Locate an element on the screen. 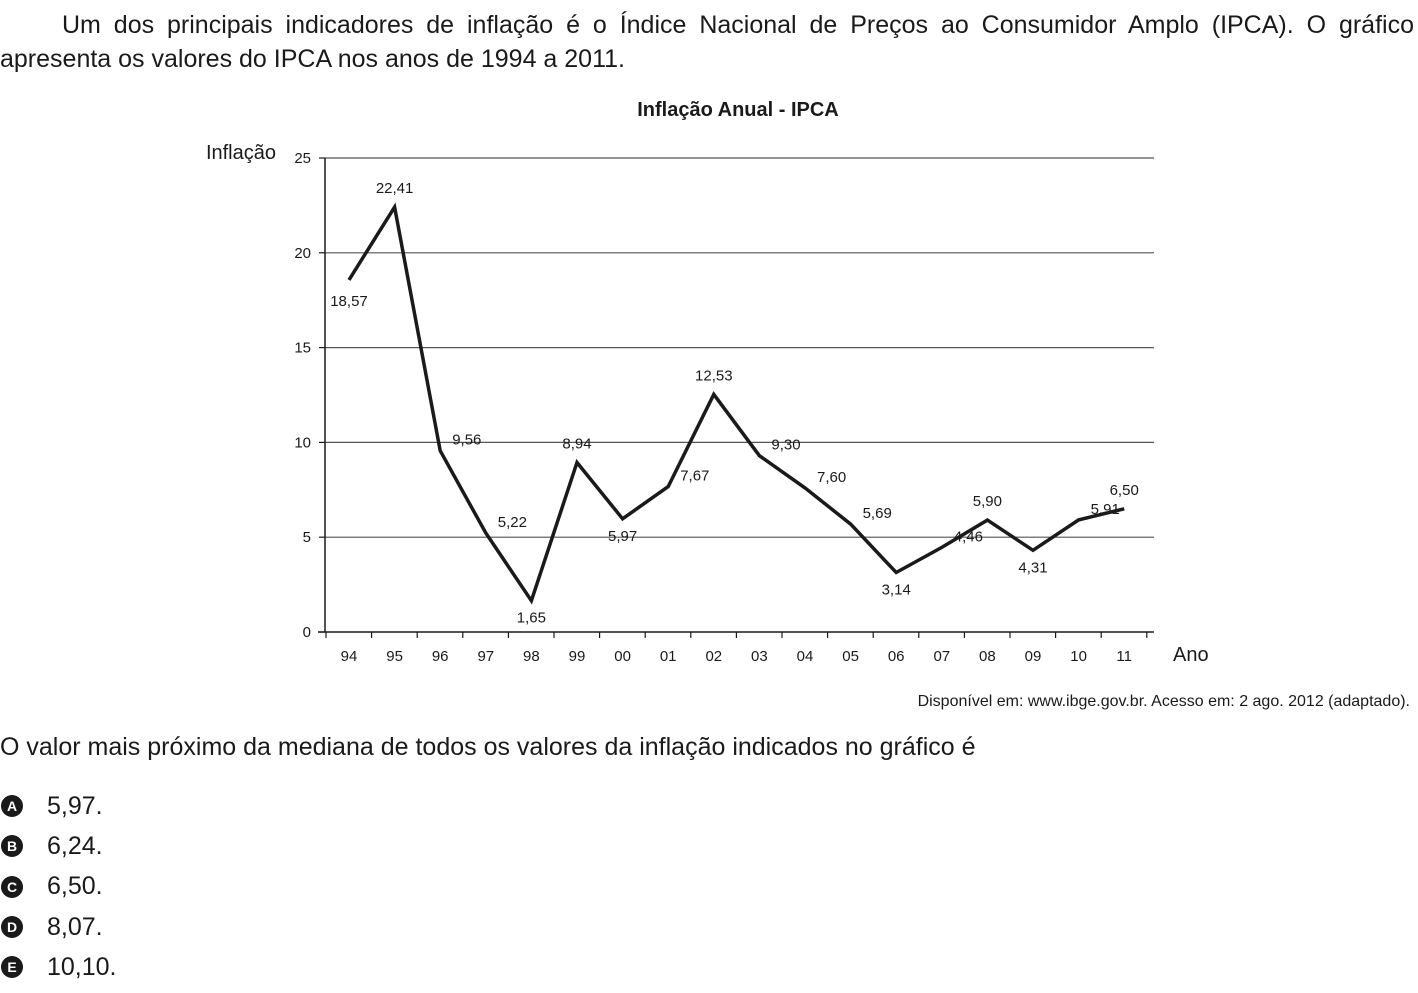 This screenshot has height=993, width=1418. option-c-badge: C is located at coordinates (12, 886).